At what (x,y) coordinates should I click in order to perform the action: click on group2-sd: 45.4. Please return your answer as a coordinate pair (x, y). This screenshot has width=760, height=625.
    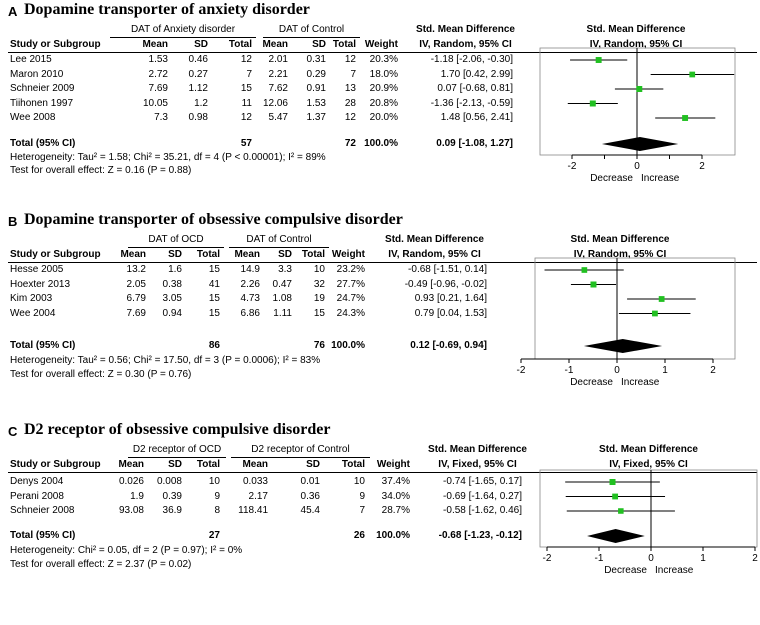
    Looking at the image, I should click on (310, 510).